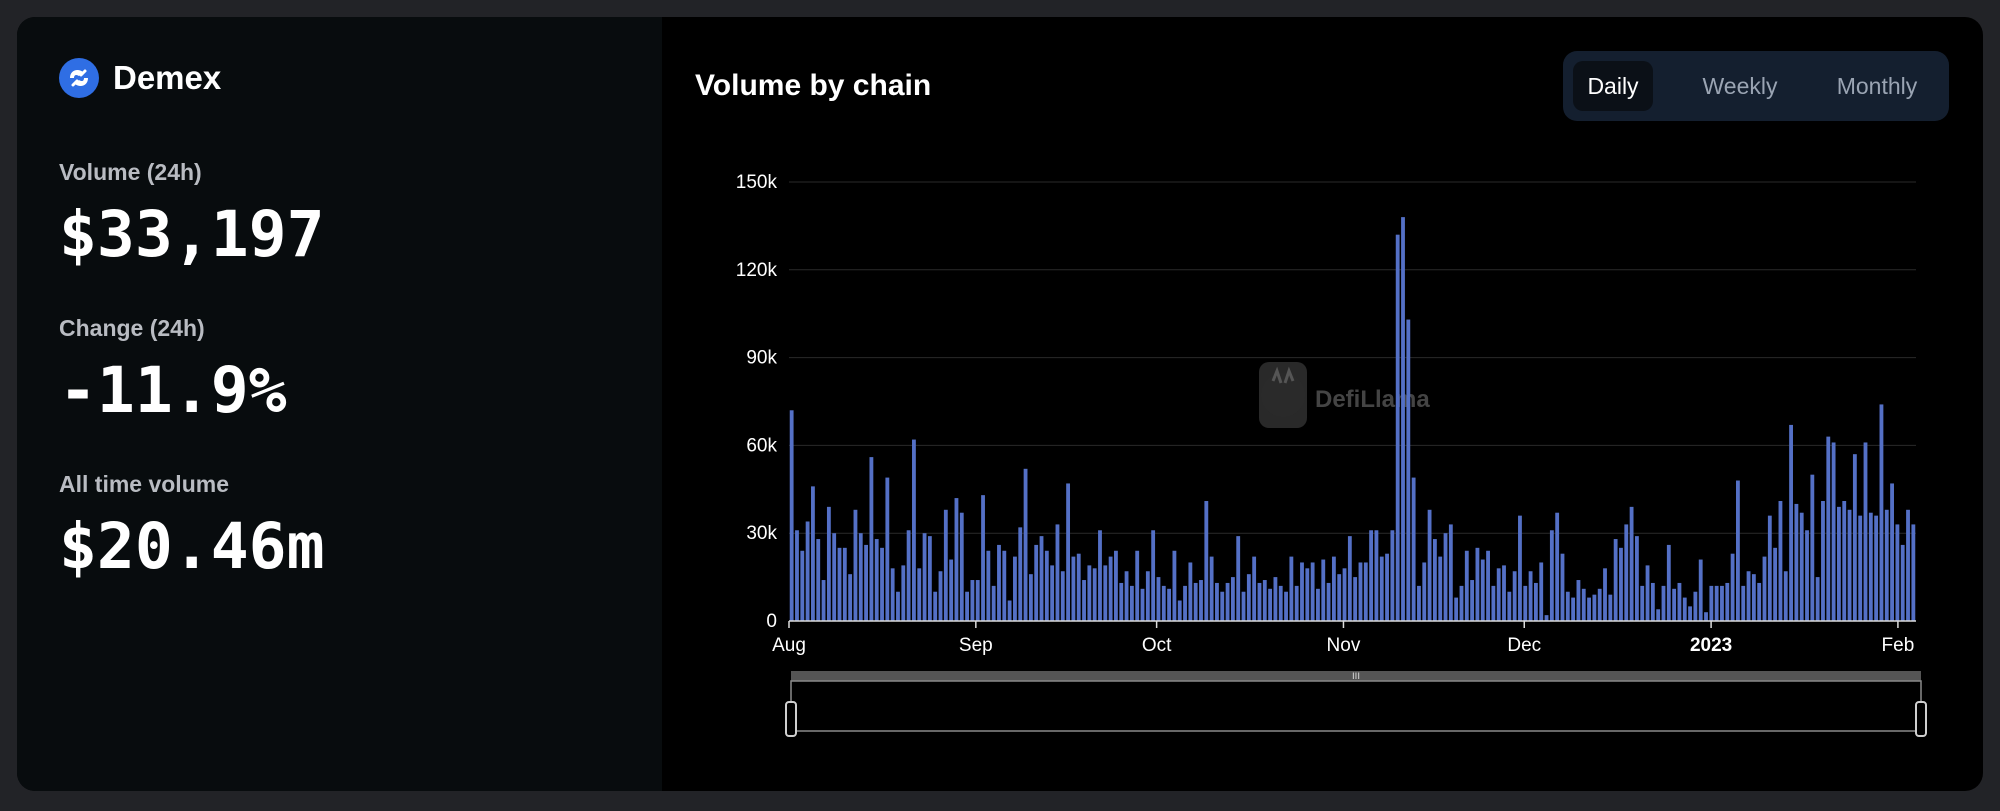  What do you see at coordinates (1877, 86) in the screenshot?
I see `tab-monthly: Monthly` at bounding box center [1877, 86].